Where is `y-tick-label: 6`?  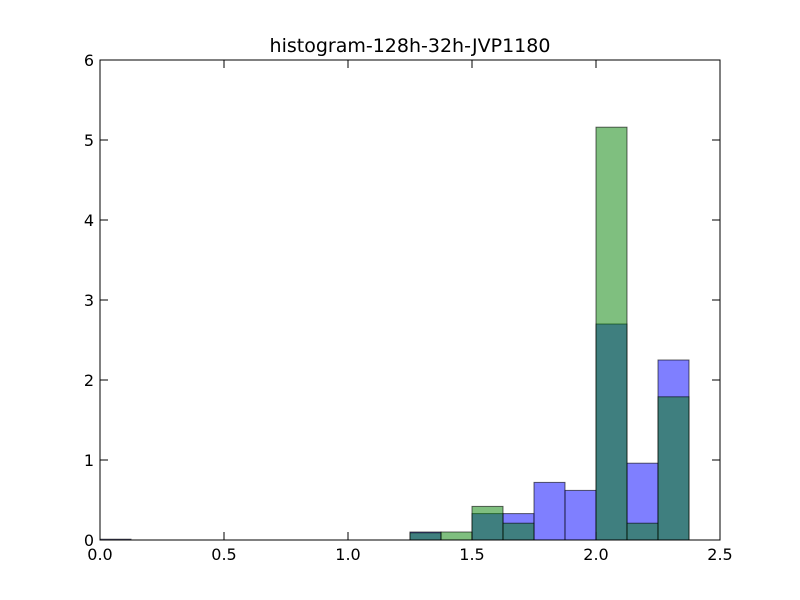
y-tick-label: 6 is located at coordinates (89, 60).